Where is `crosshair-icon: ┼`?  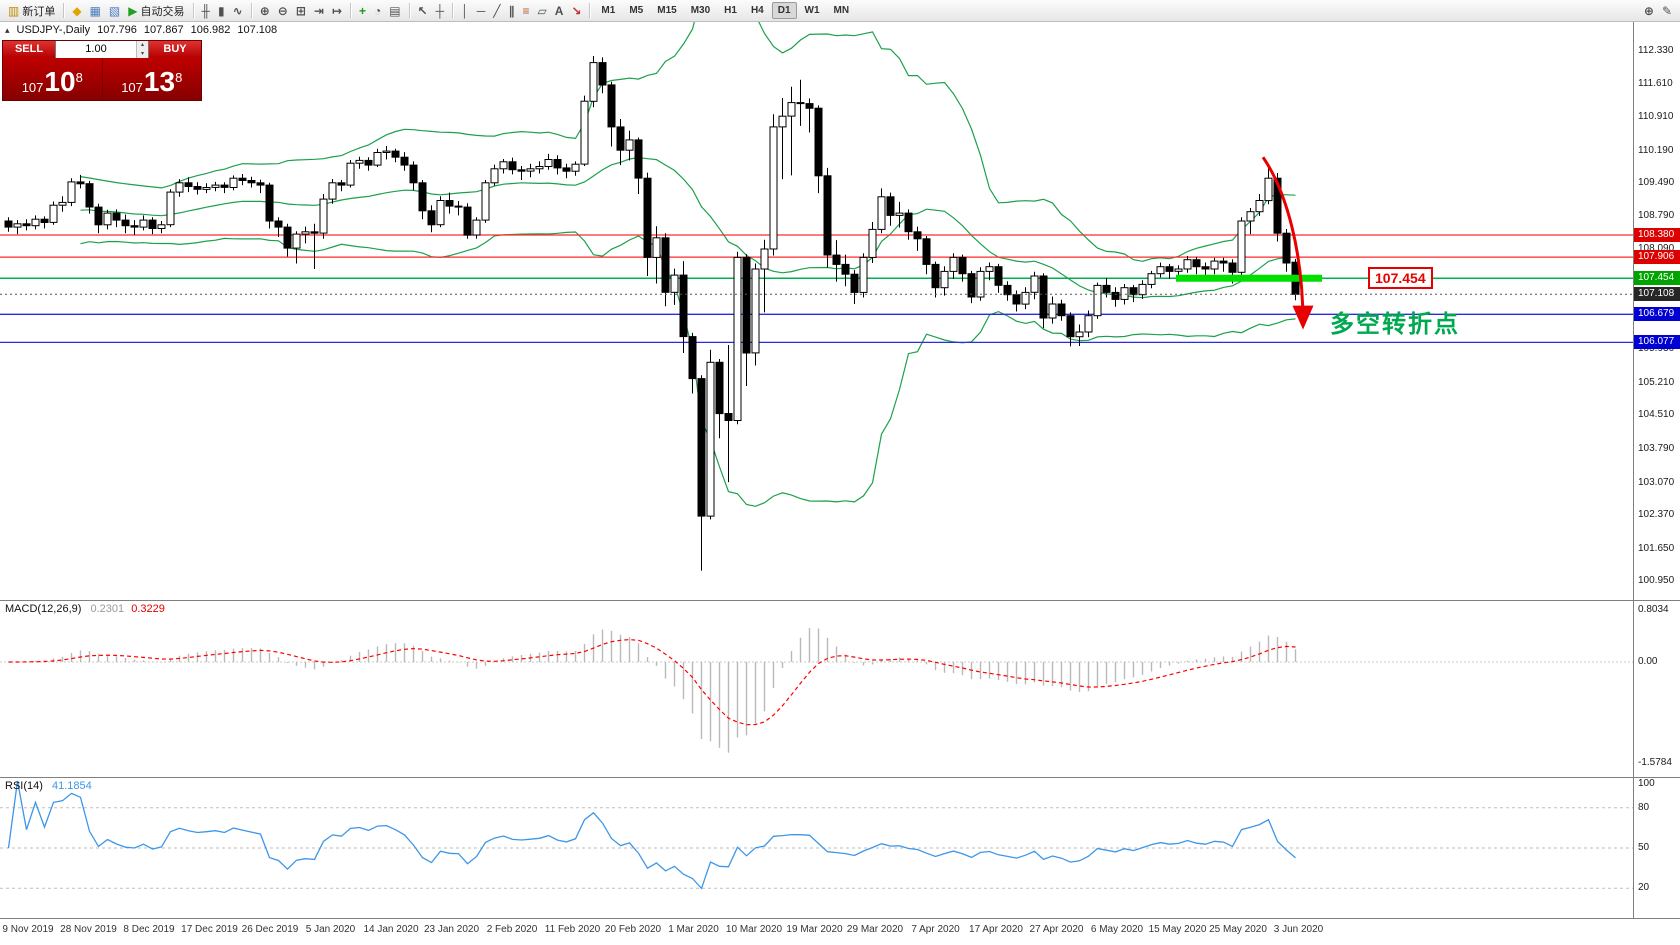
crosshair-icon: ┼ is located at coordinates (440, 10).